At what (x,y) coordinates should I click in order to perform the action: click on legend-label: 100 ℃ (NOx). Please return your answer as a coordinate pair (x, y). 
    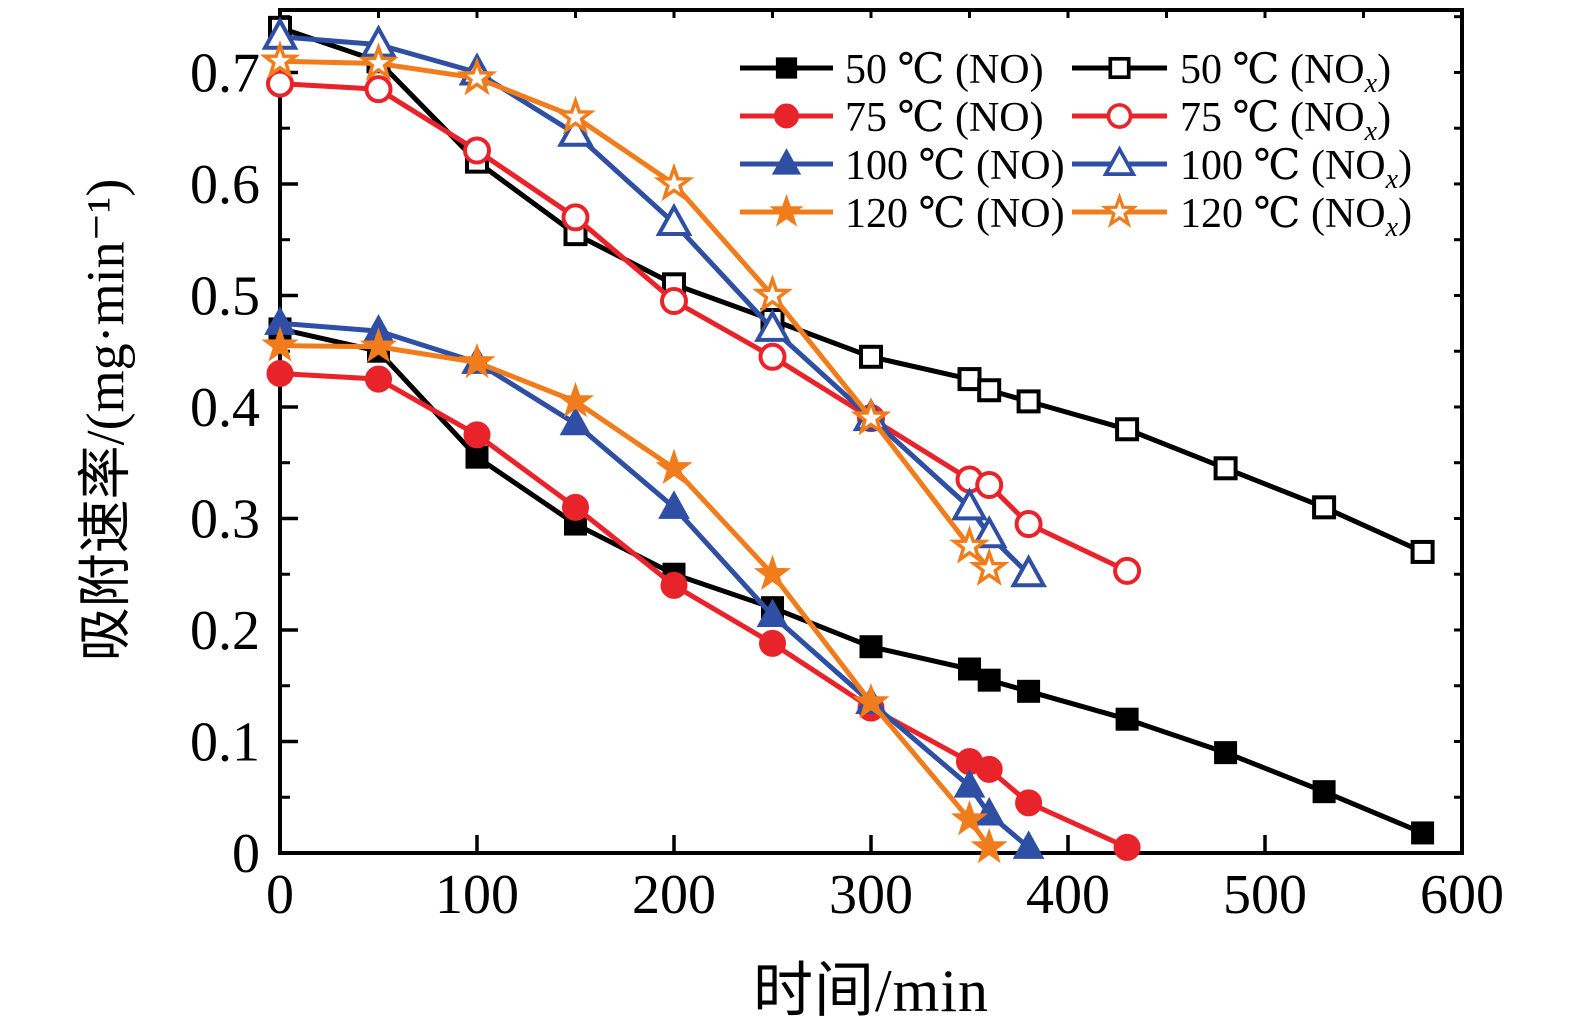
    Looking at the image, I should click on (1296, 169).